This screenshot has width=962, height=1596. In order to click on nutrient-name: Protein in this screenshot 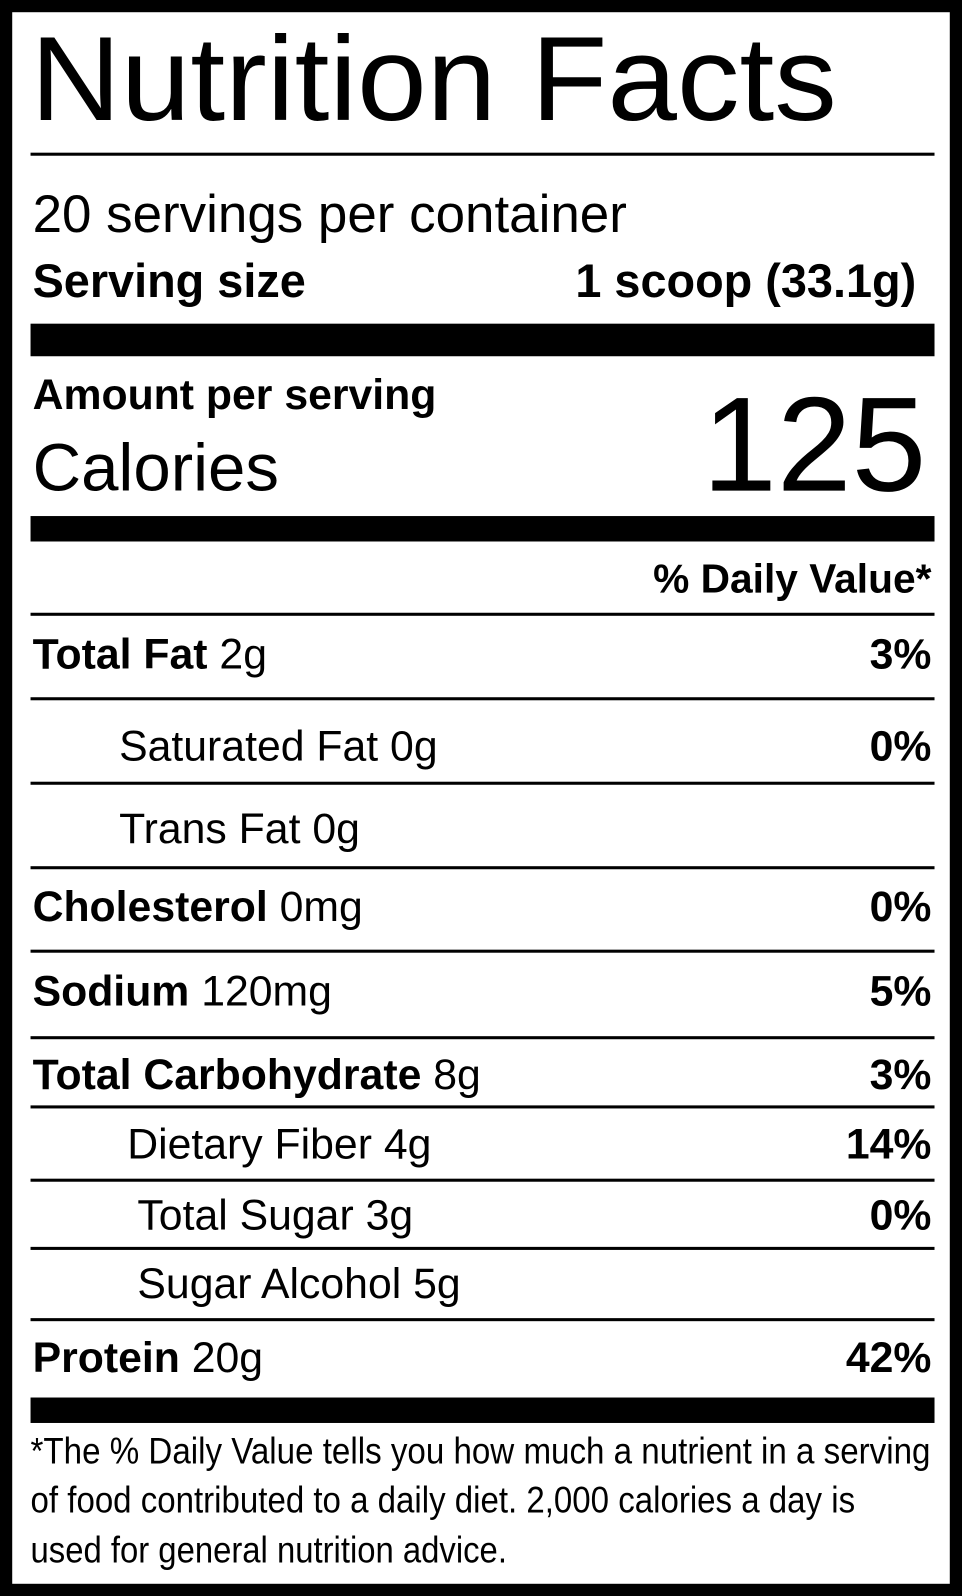, I will do `click(106, 1358)`.